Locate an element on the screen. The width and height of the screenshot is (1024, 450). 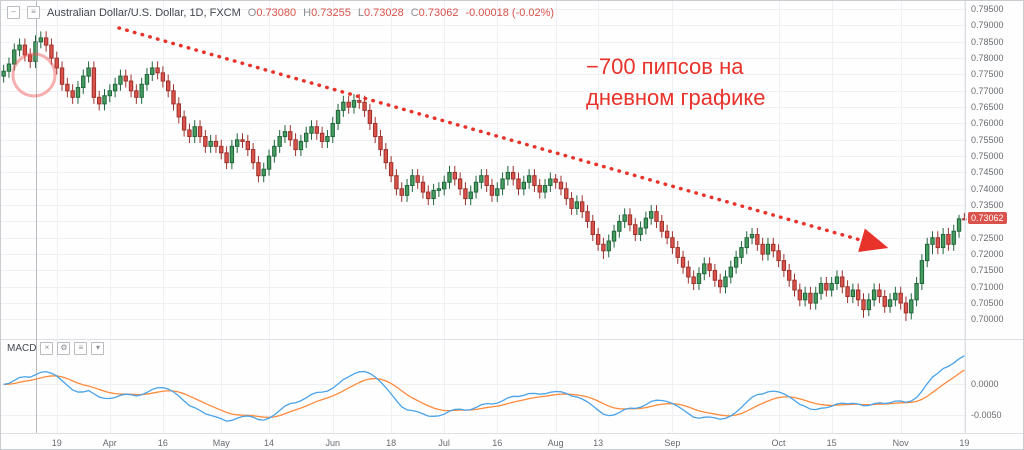
close-value: 0.73062 is located at coordinates (438, 12).